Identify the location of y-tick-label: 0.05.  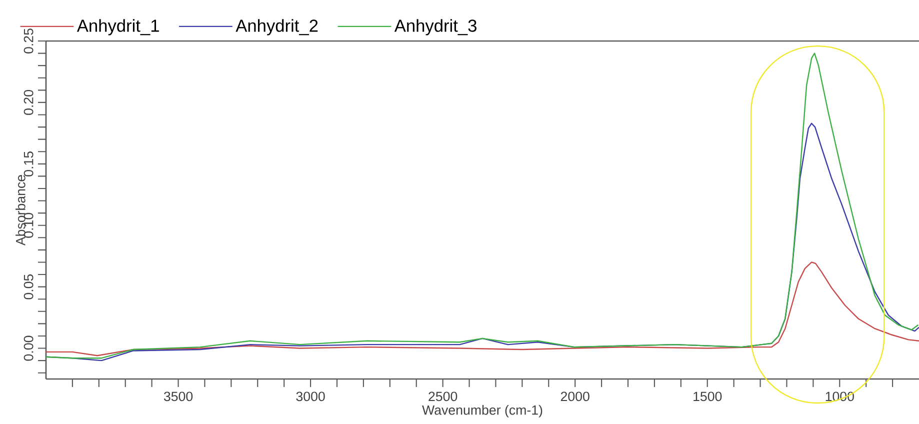
(29, 287).